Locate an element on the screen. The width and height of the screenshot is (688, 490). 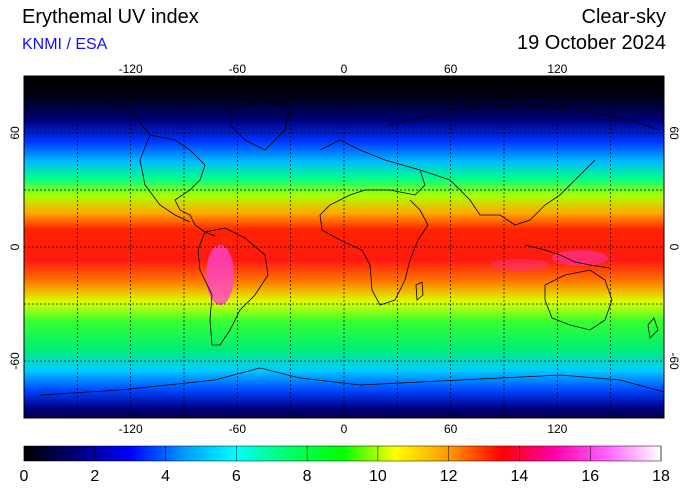
australia-coast is located at coordinates (578, 300).